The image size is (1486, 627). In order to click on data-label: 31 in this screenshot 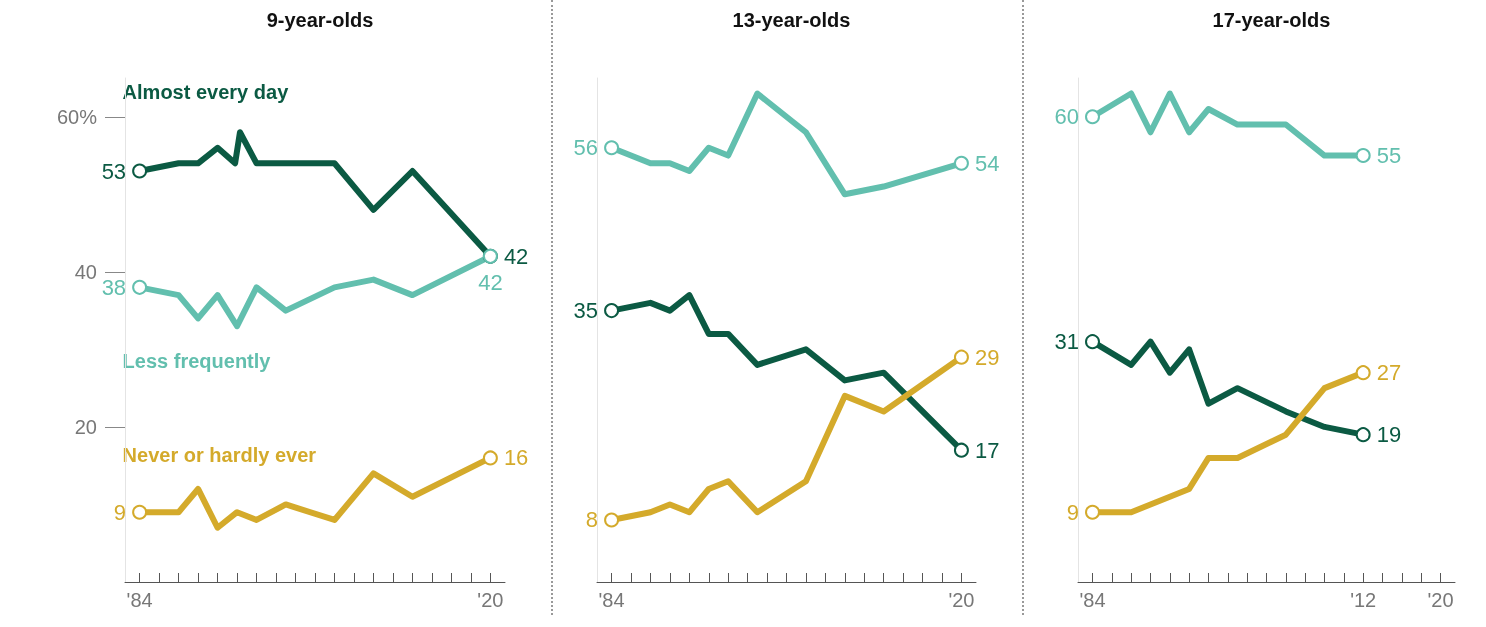, I will do `click(1066, 342)`.